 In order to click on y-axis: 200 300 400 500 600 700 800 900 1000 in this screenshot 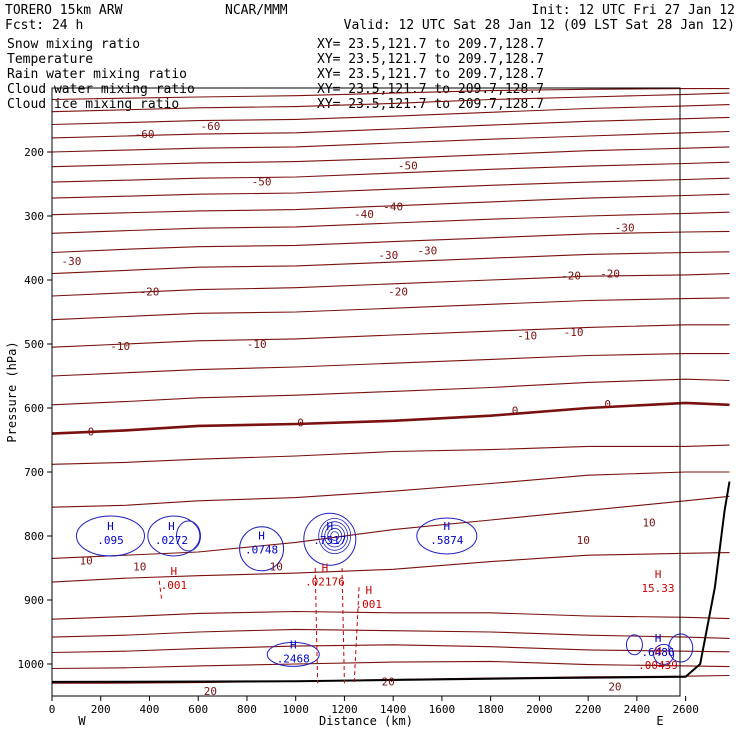, I will do `click(35, 408)`.